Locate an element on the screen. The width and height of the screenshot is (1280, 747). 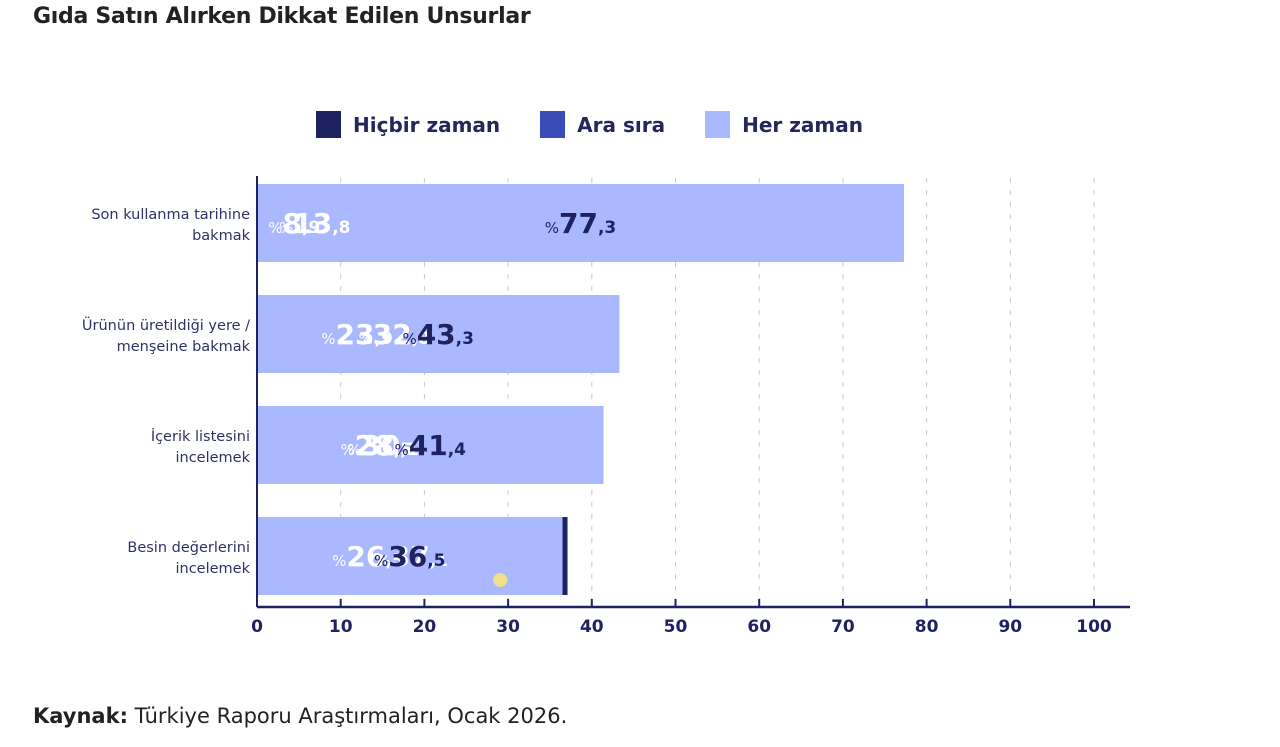
annotations is located at coordinates (500, 580).